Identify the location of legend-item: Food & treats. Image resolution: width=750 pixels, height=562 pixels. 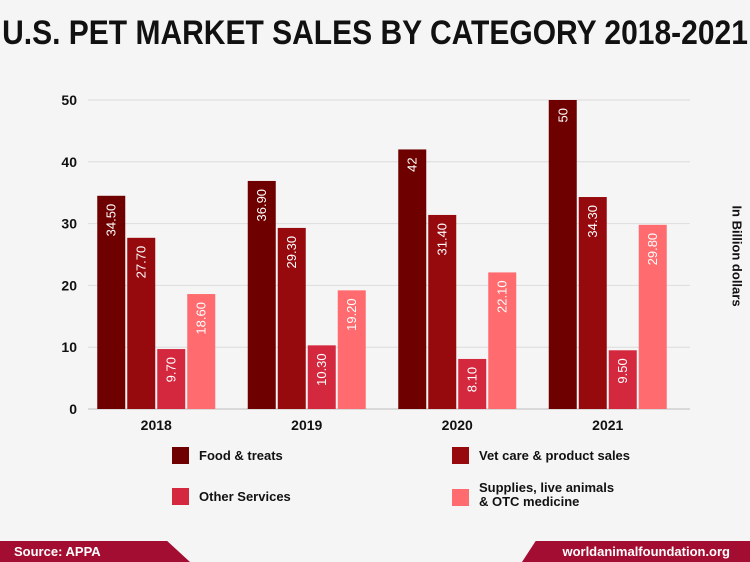
(227, 455).